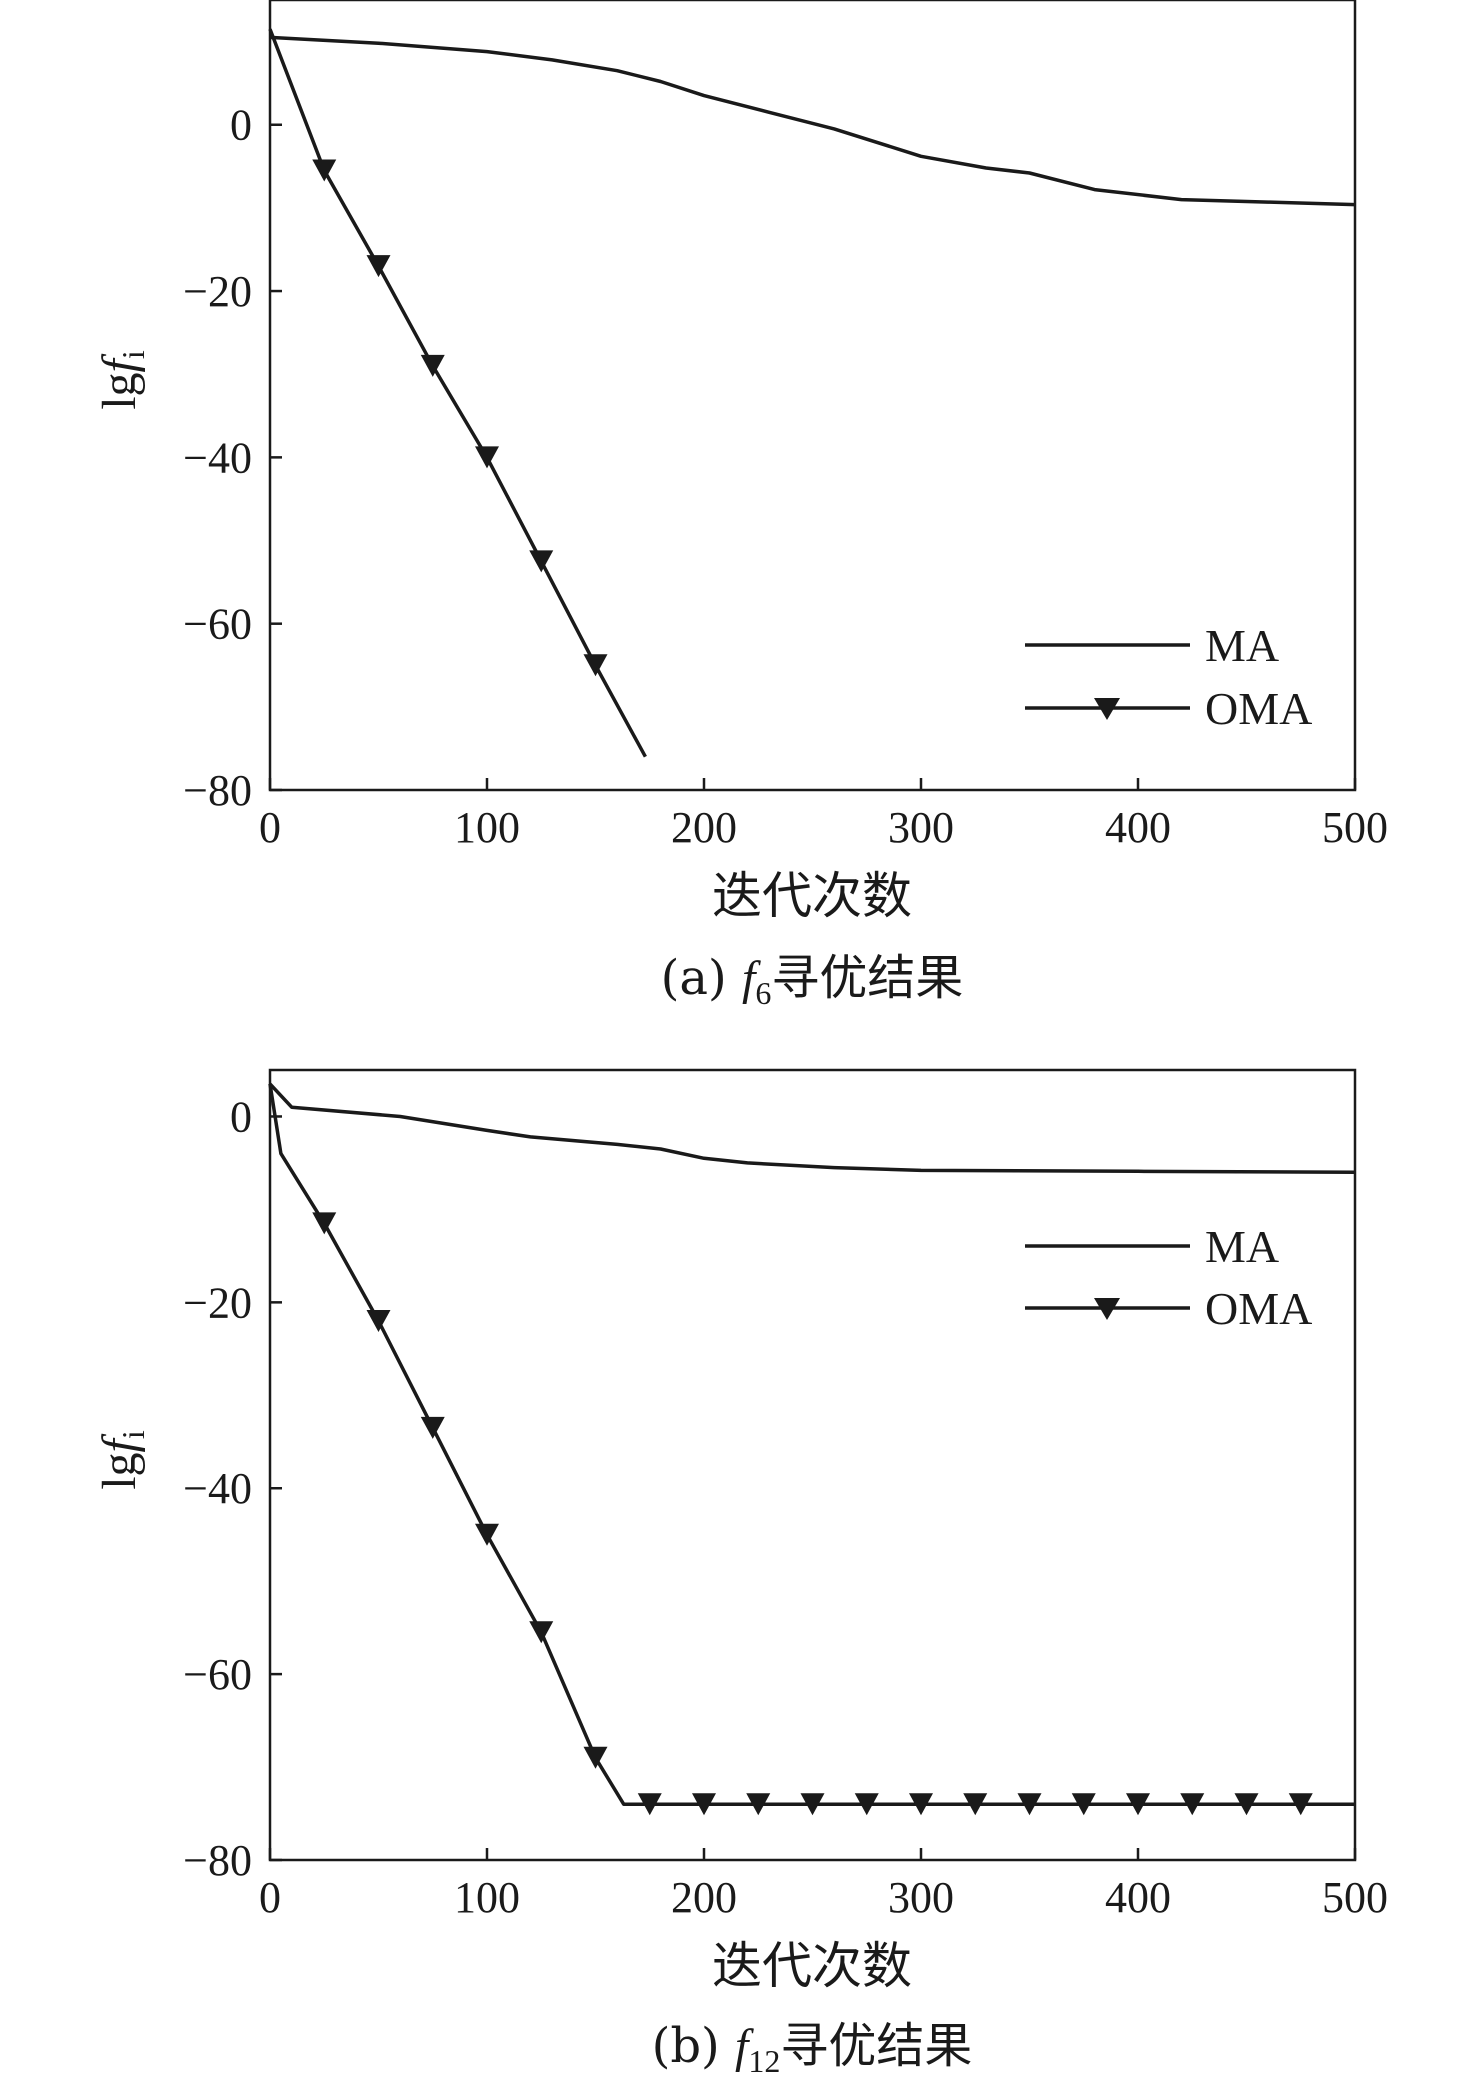 The width and height of the screenshot is (1476, 2084). I want to click on caption: (b) f12寻优结果, so click(812, 2048).